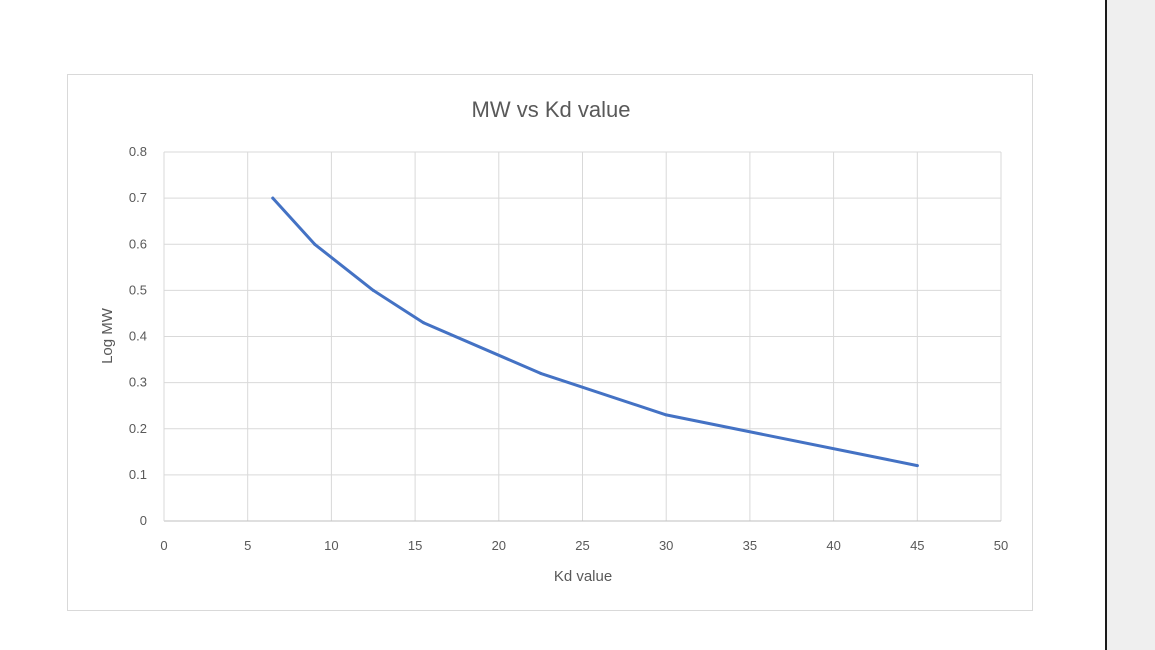  What do you see at coordinates (917, 545) in the screenshot?
I see `x-tick-label: 45` at bounding box center [917, 545].